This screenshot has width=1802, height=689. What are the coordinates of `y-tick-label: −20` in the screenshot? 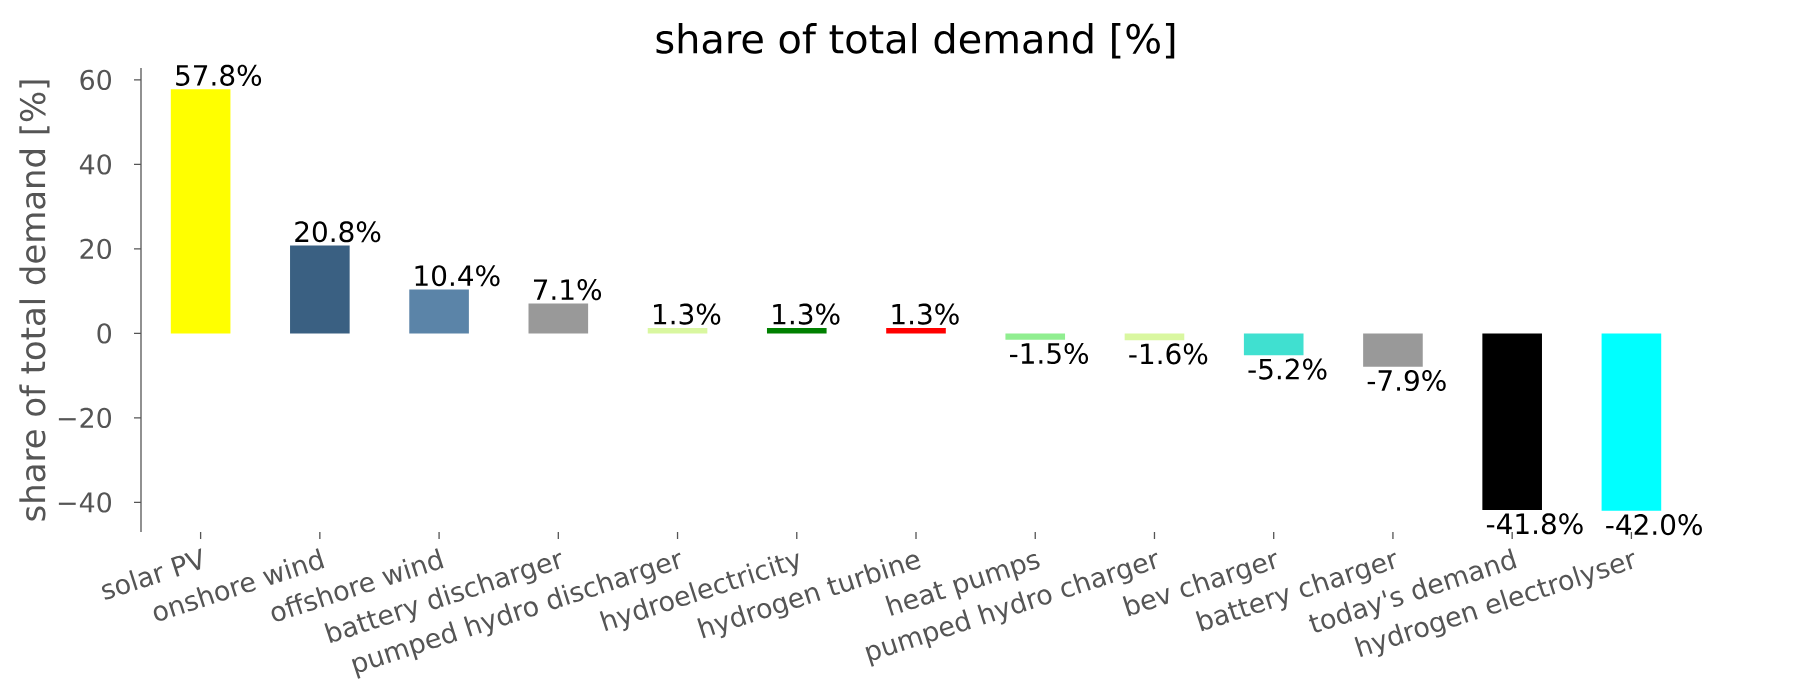 It's located at (85, 418).